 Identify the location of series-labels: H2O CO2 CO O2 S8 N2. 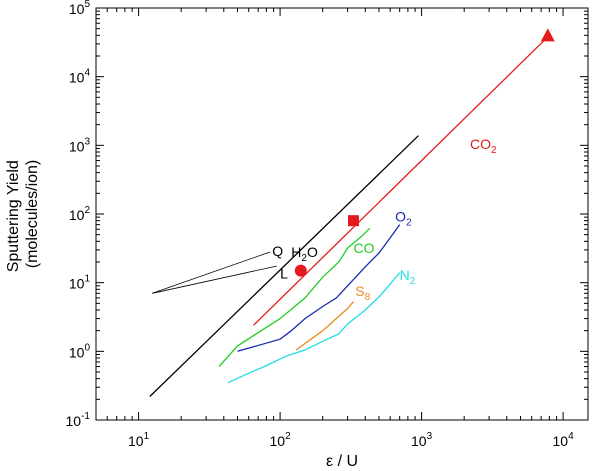
(394, 219).